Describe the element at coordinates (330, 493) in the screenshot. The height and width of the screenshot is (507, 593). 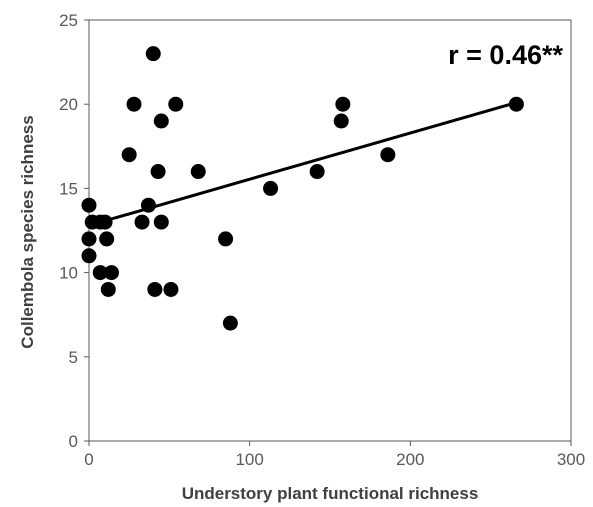
I see `x-axis-title: Understory plant functional richness` at that location.